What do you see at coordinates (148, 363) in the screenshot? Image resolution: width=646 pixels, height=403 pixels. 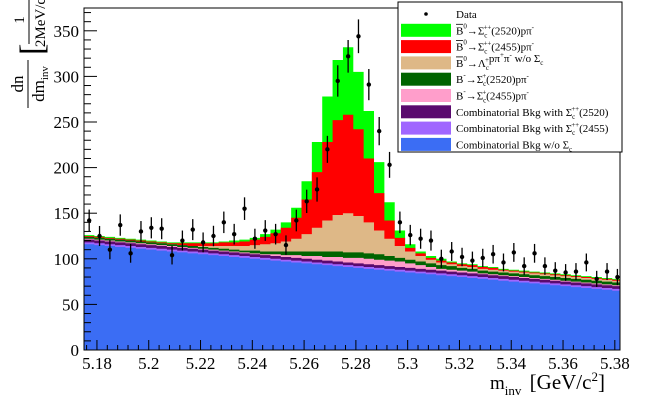 I see `x-tick-label: 5.2` at bounding box center [148, 363].